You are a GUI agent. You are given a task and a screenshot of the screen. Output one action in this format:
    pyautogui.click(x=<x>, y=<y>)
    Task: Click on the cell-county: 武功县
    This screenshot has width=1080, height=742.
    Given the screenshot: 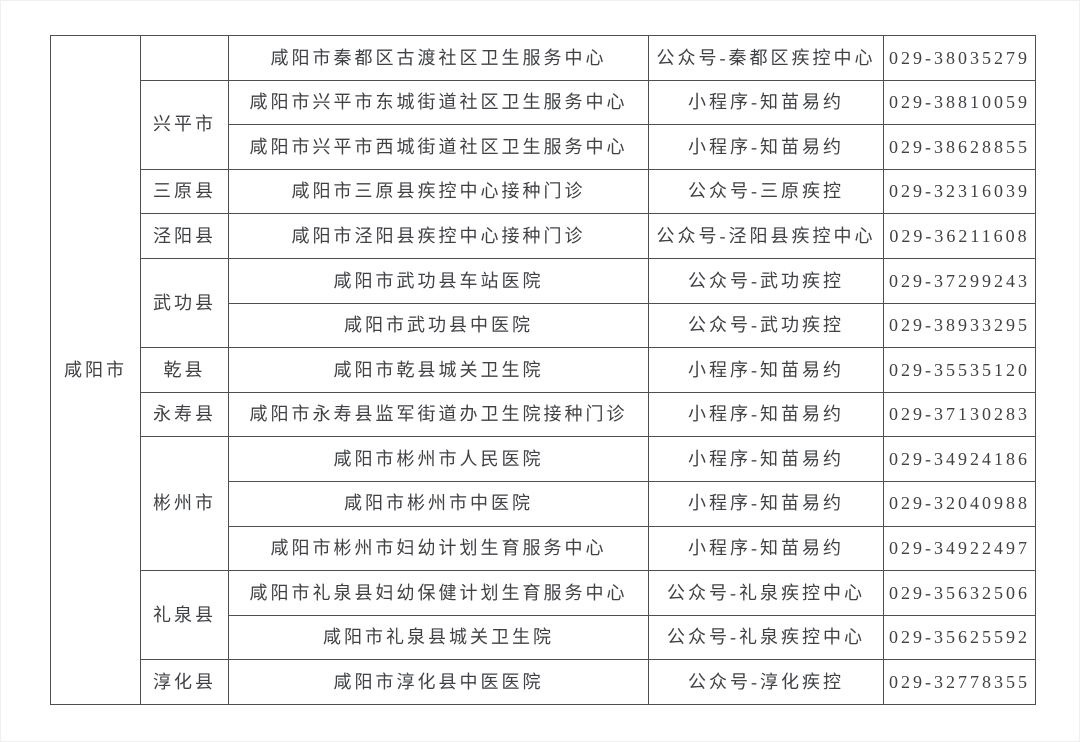 What is the action you would take?
    pyautogui.click(x=184, y=303)
    